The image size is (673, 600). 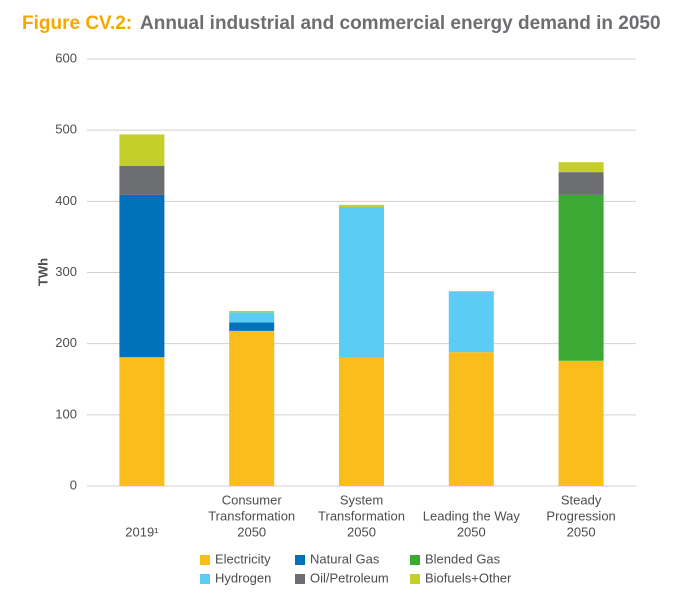 I want to click on legend-label: Natural Gas, so click(x=345, y=558).